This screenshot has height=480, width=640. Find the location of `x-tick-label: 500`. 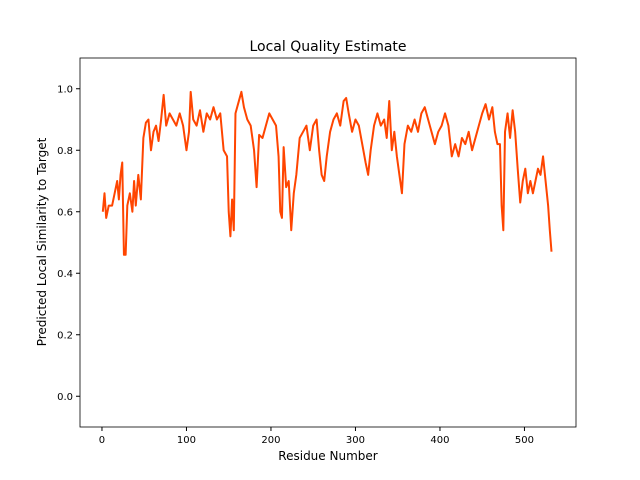

x-tick-label: 500 is located at coordinates (524, 440).